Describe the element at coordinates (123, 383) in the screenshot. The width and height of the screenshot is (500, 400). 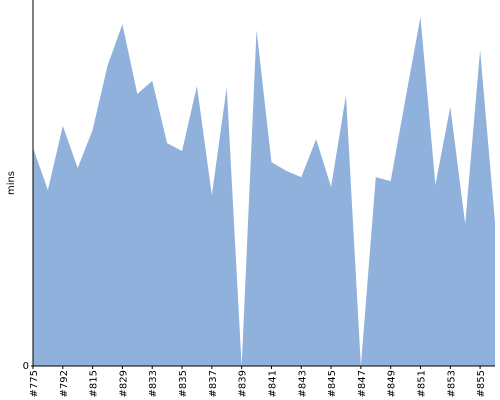
I see `x-tick-label: #829` at that location.